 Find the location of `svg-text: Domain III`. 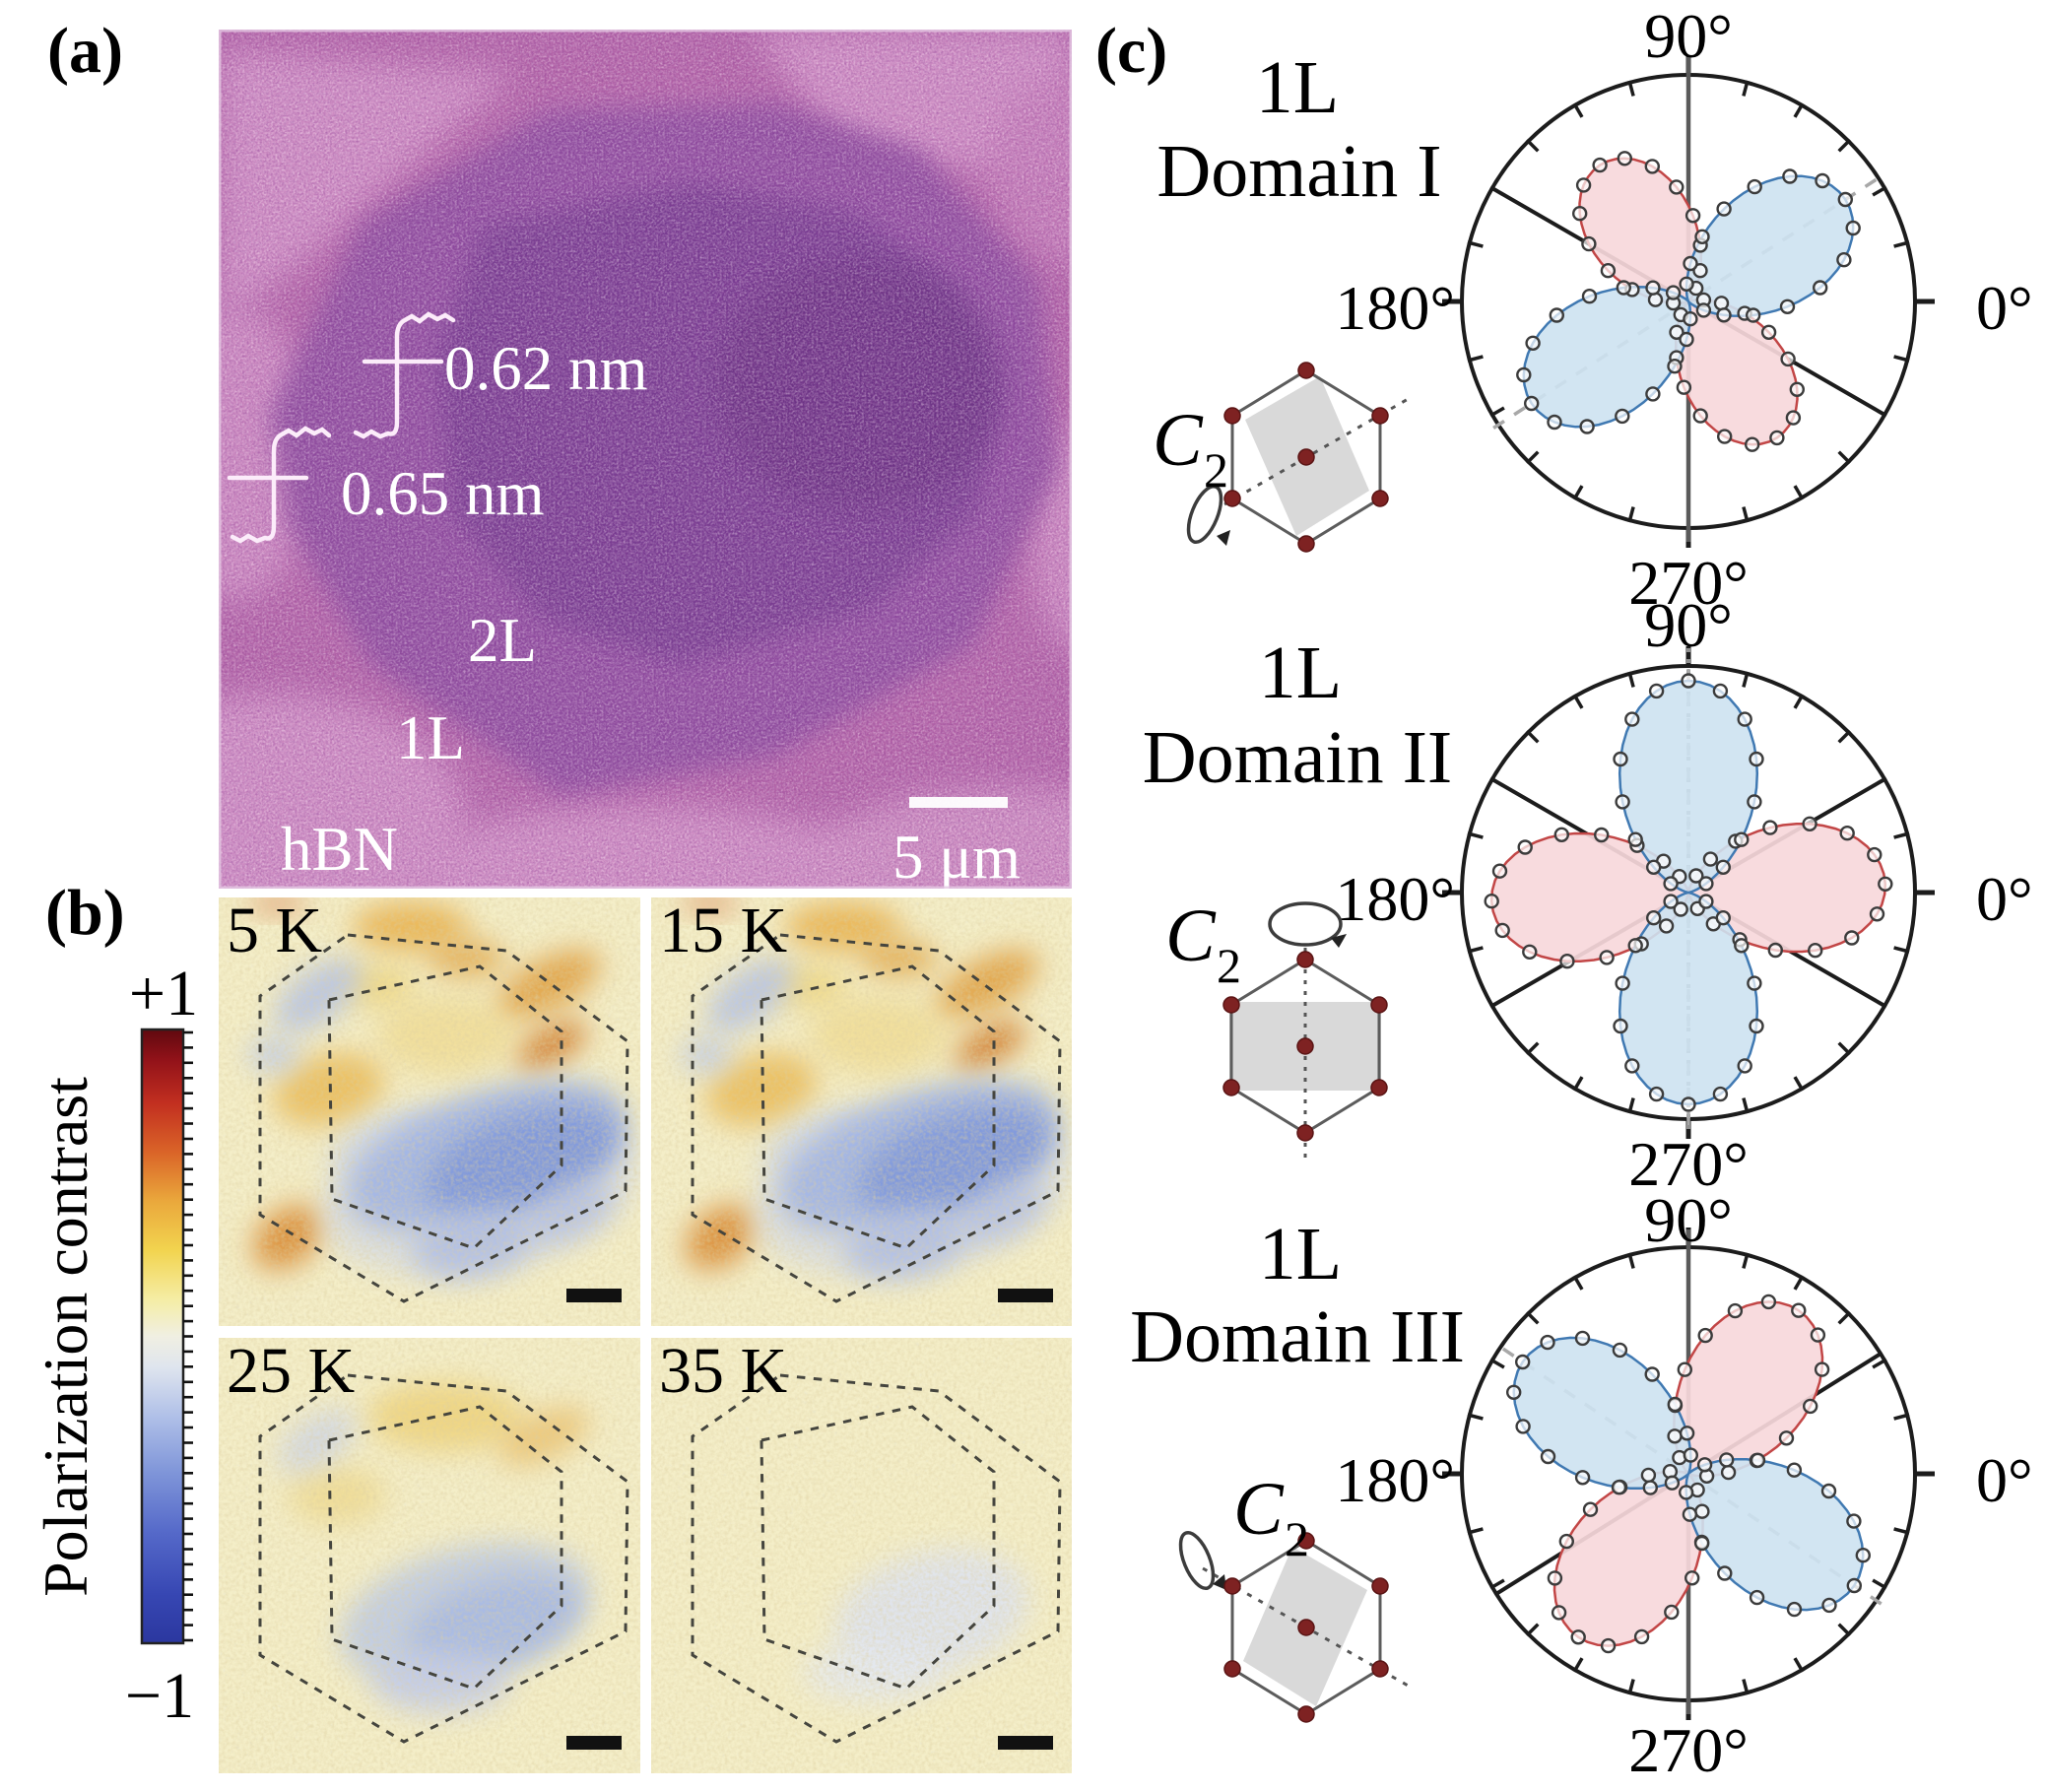

svg-text: Domain III is located at coordinates (1297, 1336).